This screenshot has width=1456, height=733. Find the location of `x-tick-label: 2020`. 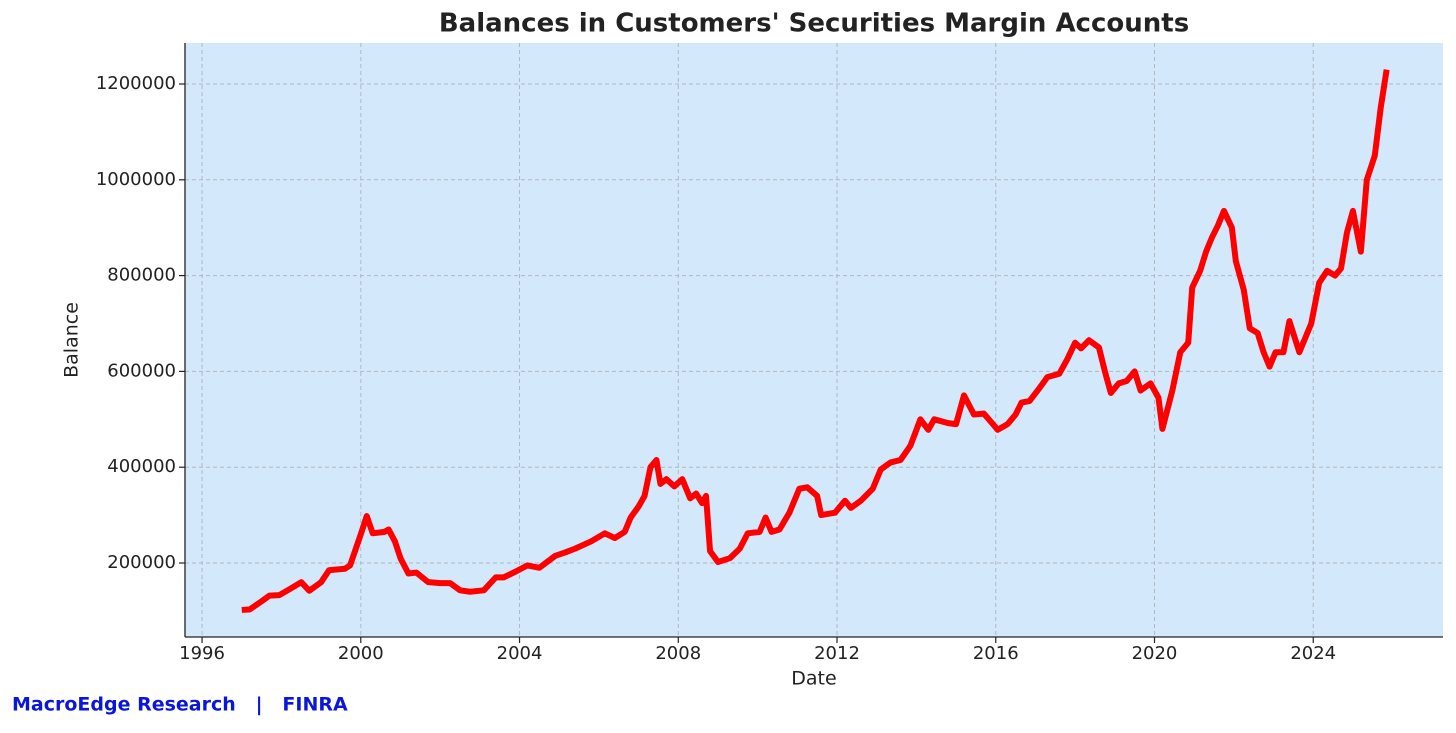

x-tick-label: 2020 is located at coordinates (1155, 653).